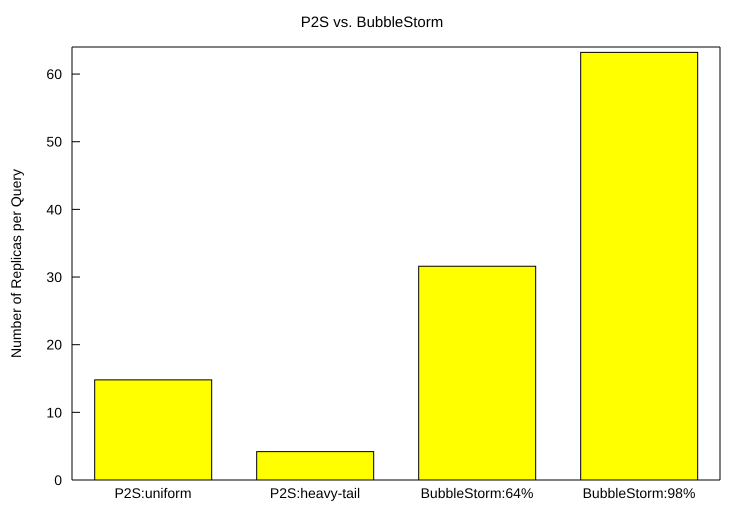  Describe the element at coordinates (58, 480) in the screenshot. I see `y-tick-label: 0` at that location.